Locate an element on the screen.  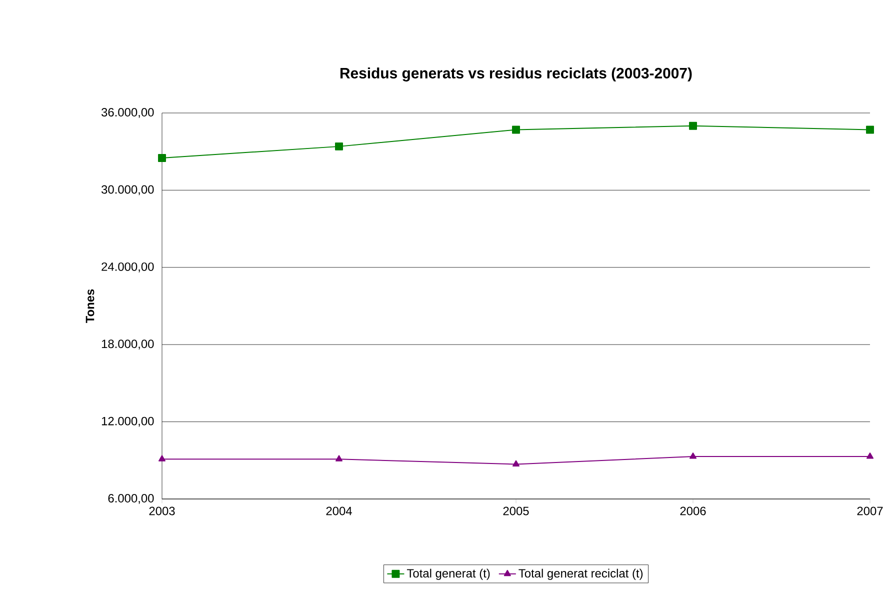
y-tick-label: 18.000,00 is located at coordinates (128, 345).